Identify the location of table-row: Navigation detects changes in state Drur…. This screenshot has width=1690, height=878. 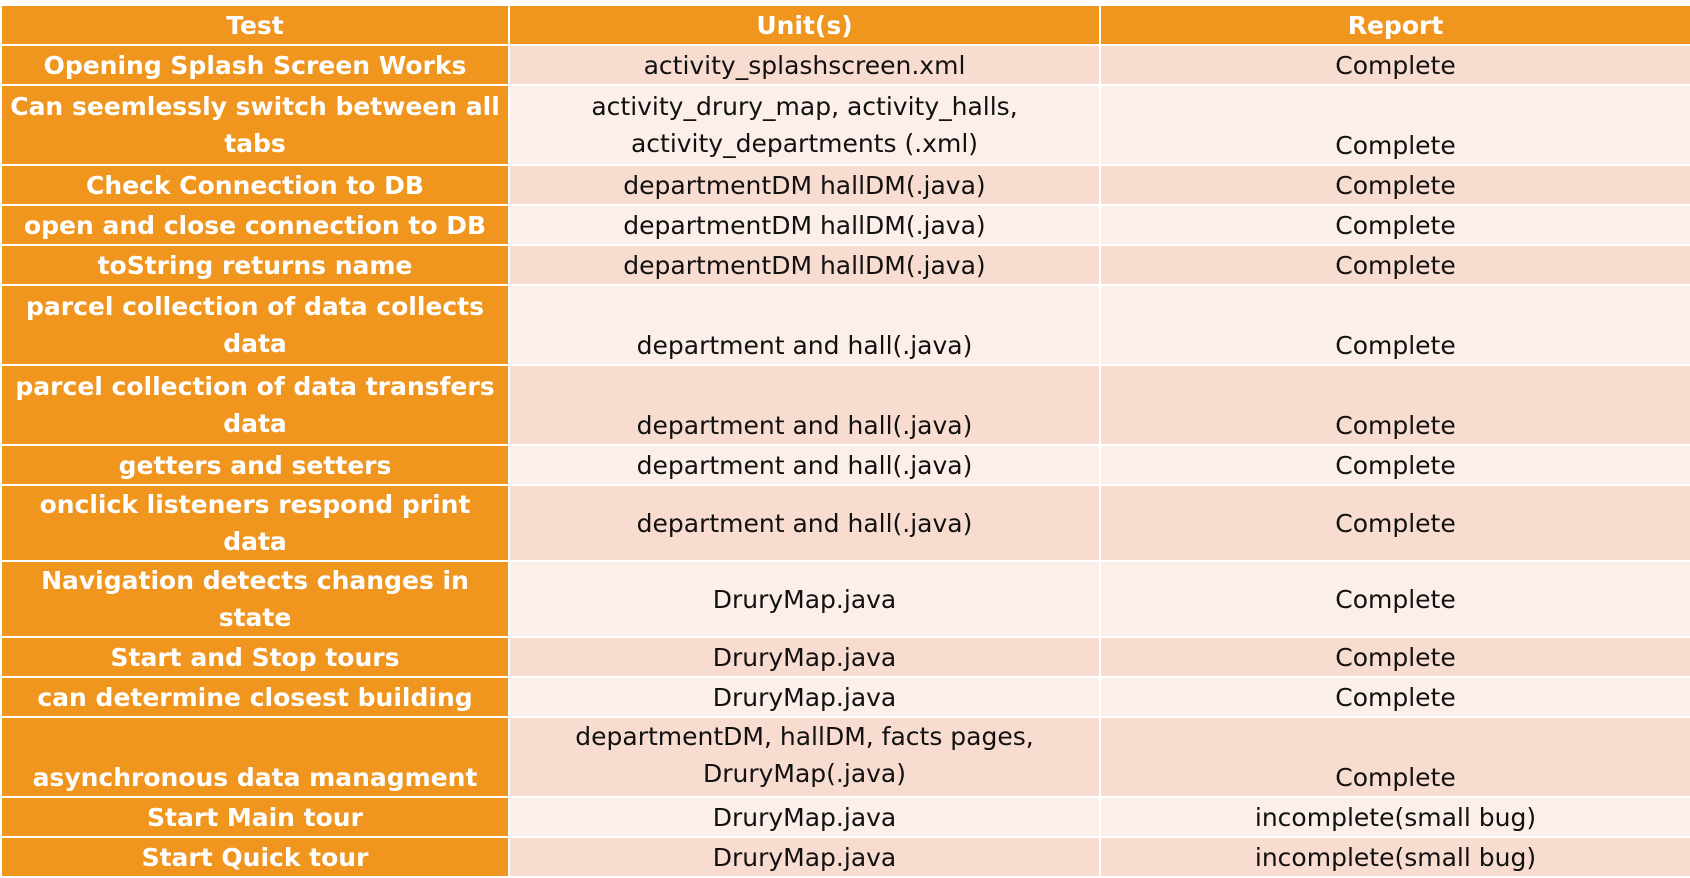
(845, 599).